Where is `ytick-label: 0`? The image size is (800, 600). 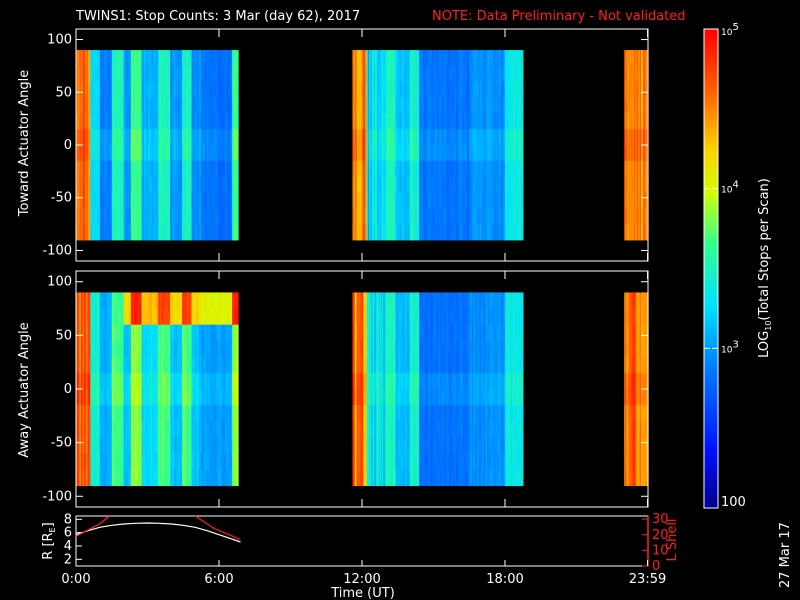 ytick-label: 0 is located at coordinates (68, 145).